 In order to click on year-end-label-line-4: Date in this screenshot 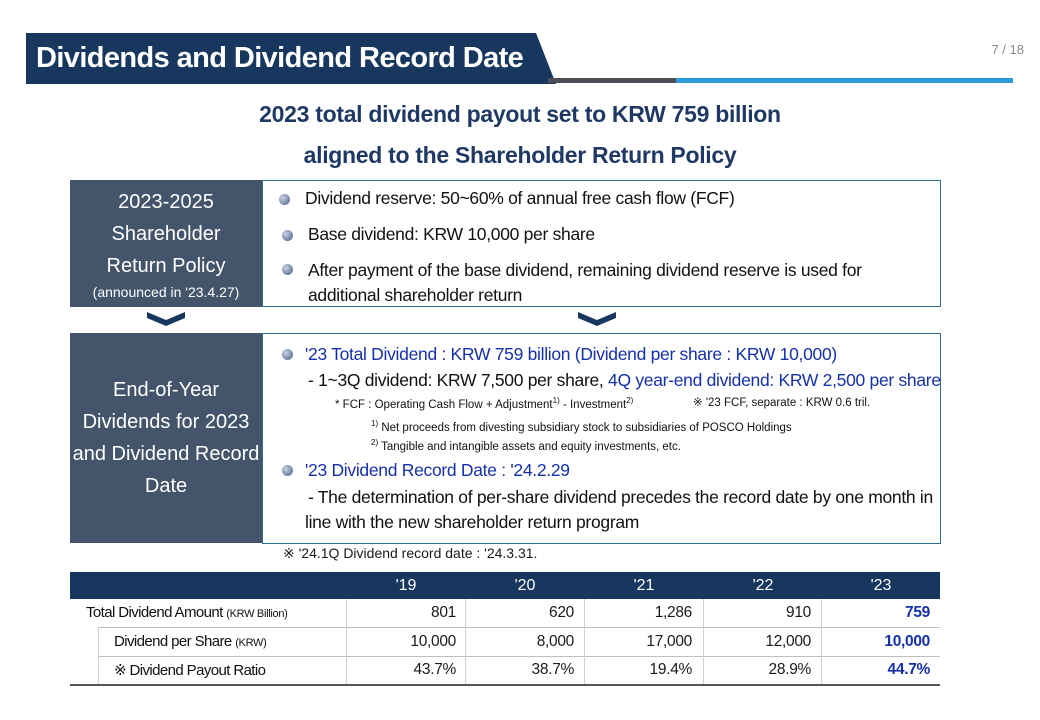, I will do `click(166, 486)`.